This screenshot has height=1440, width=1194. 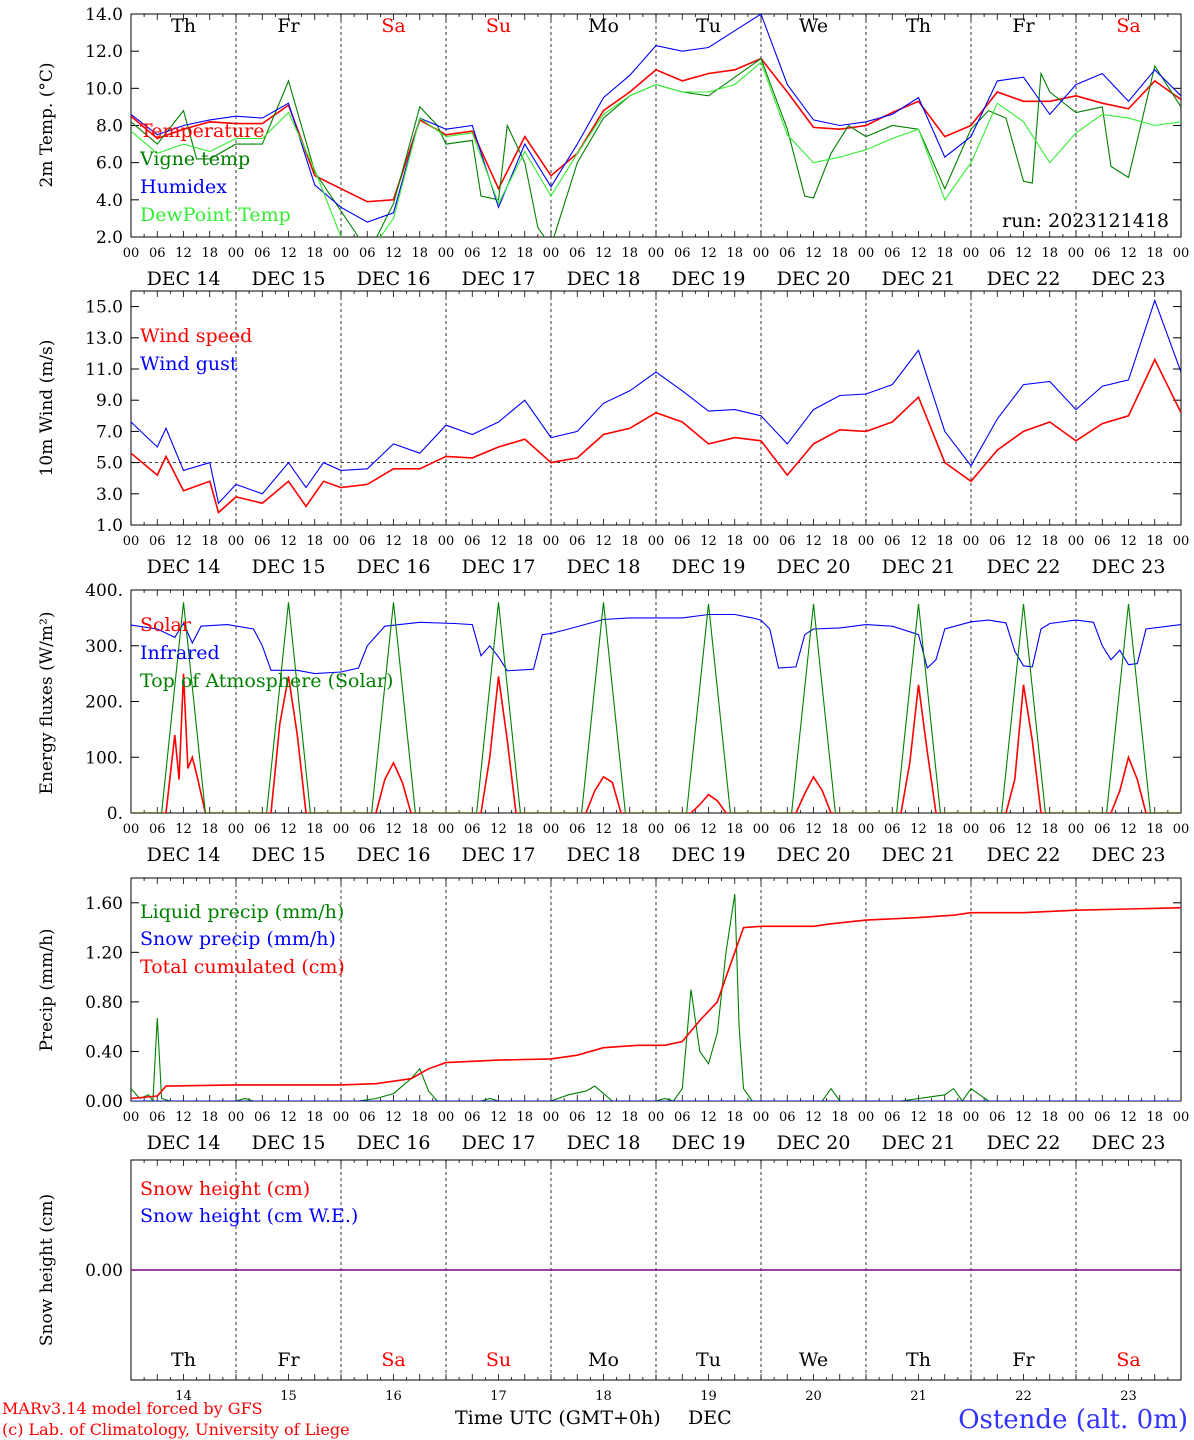 What do you see at coordinates (1085, 221) in the screenshot?
I see `run-annotation: run: 2023121418` at bounding box center [1085, 221].